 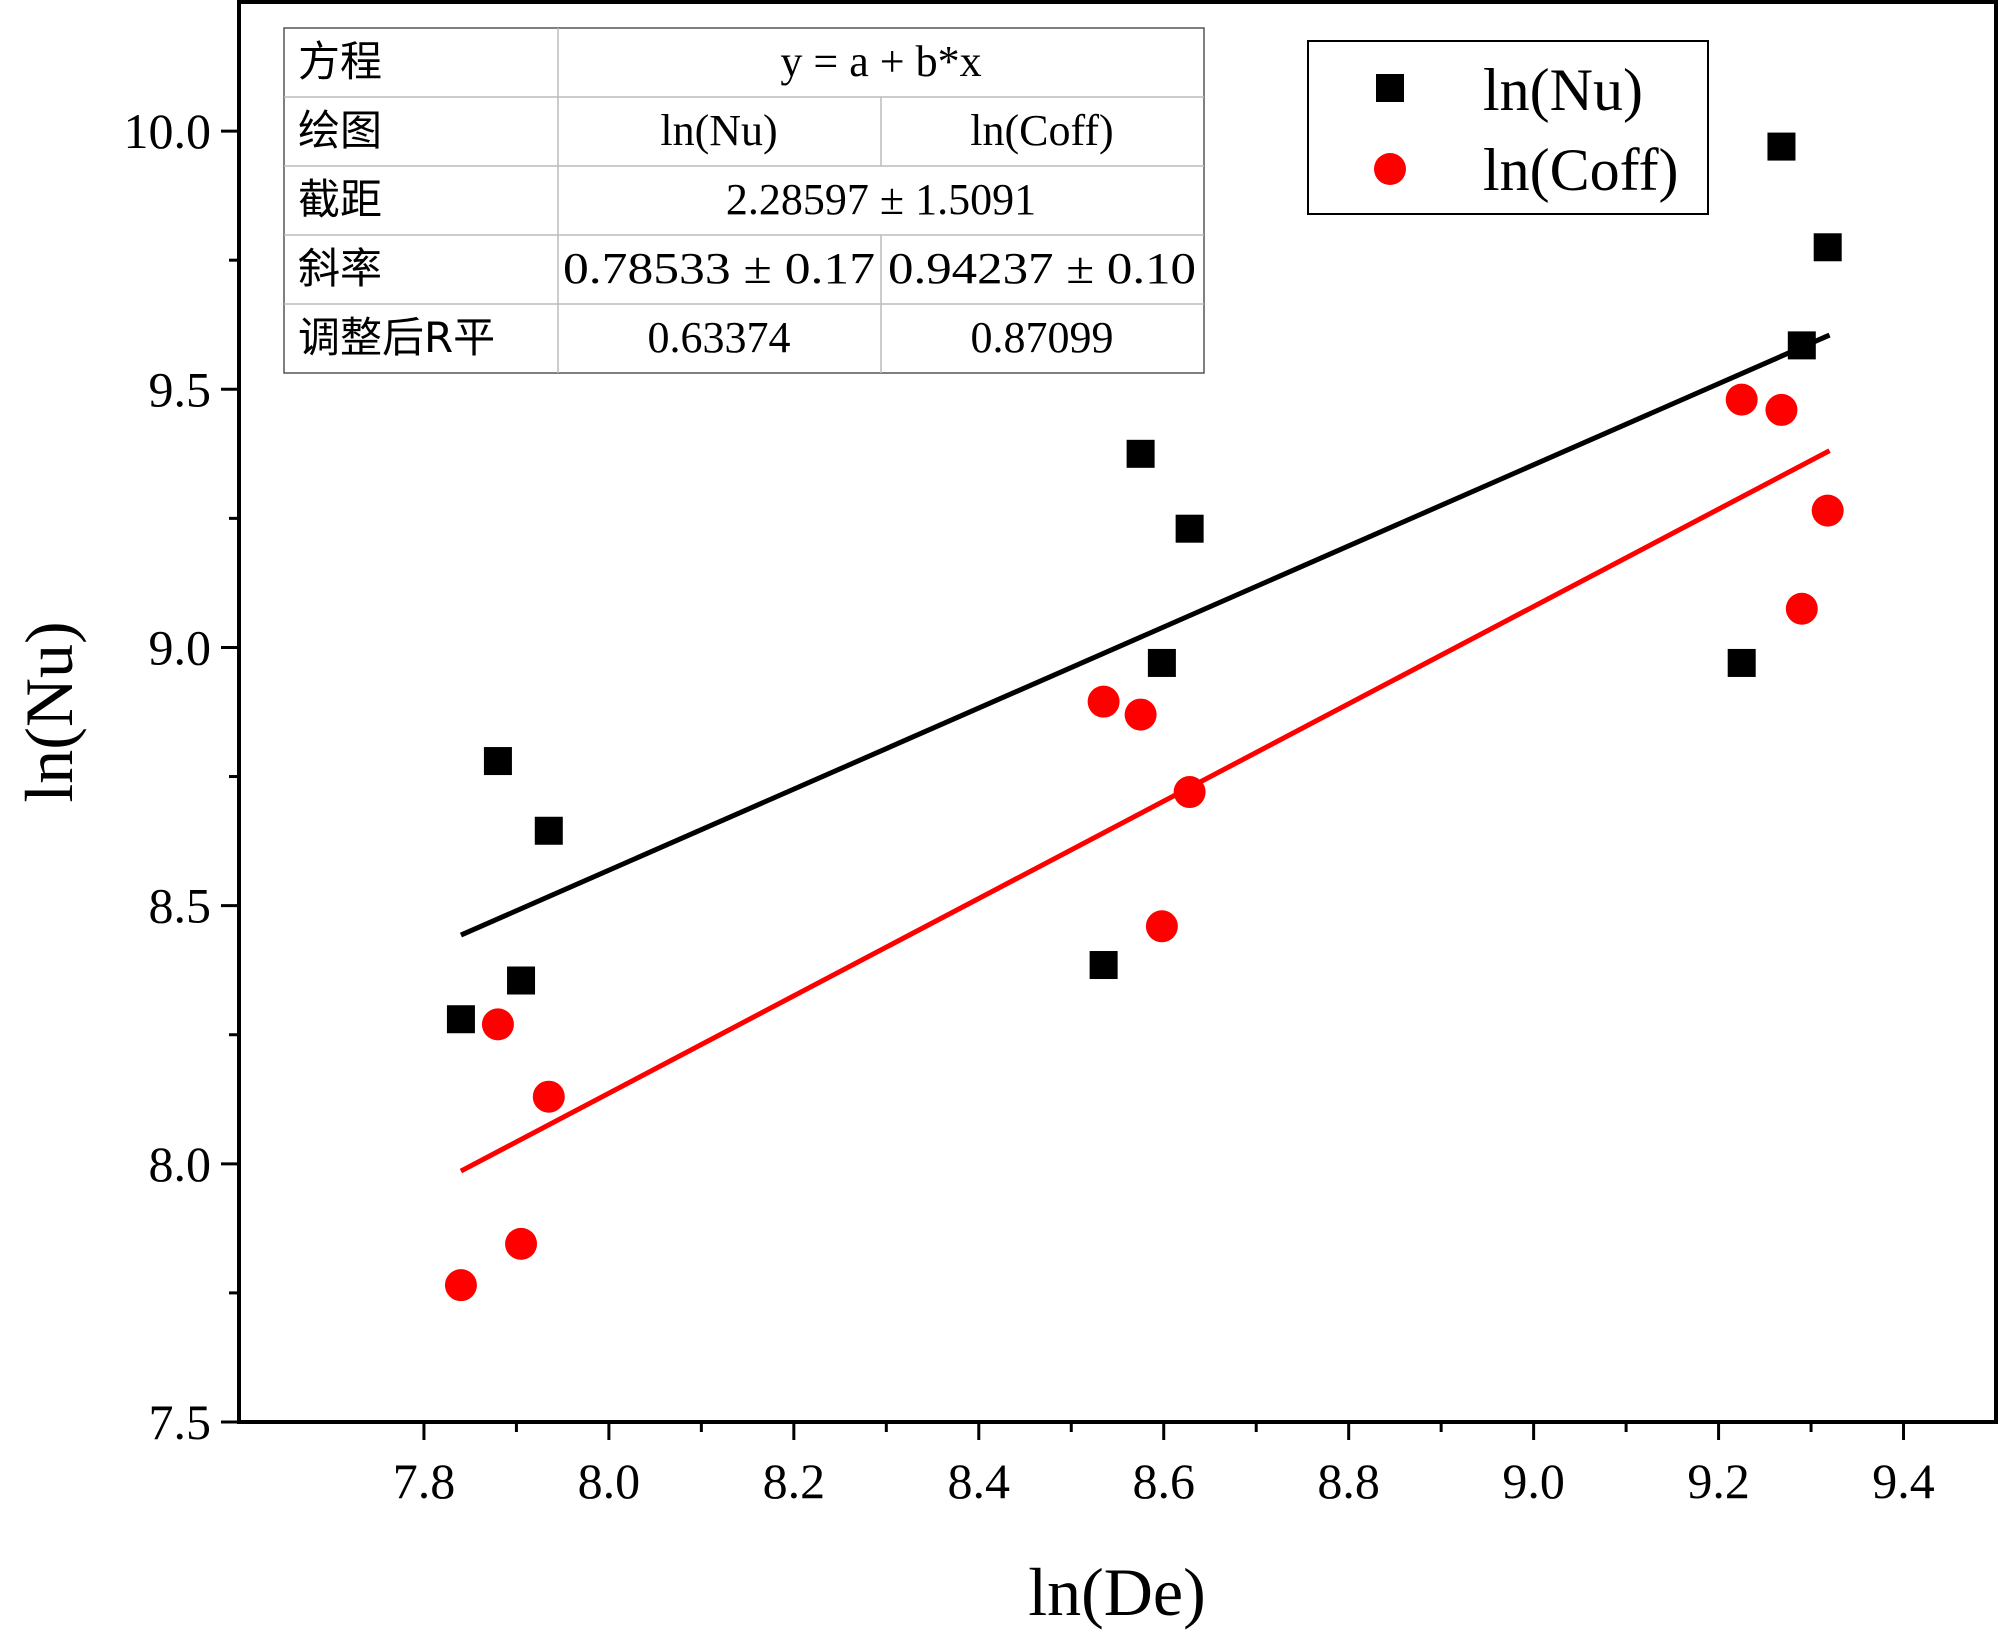 I want to click on table-border, so click(x=744, y=200).